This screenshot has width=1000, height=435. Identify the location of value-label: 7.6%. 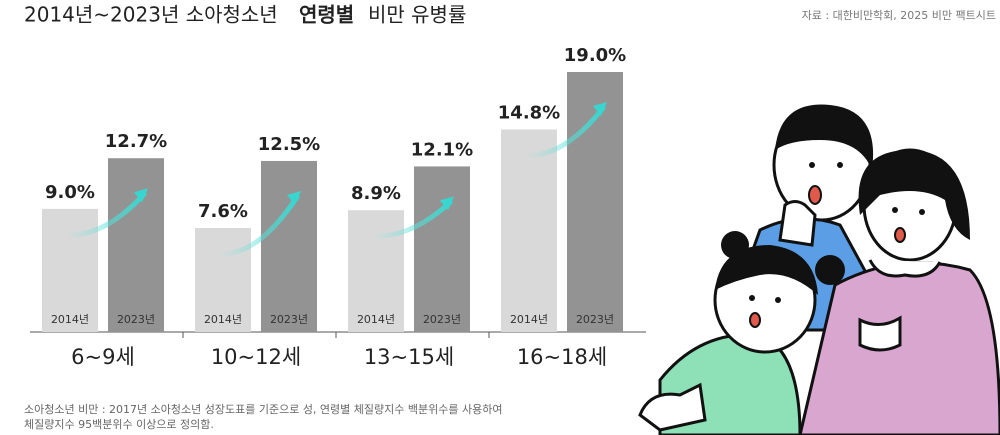
(223, 211).